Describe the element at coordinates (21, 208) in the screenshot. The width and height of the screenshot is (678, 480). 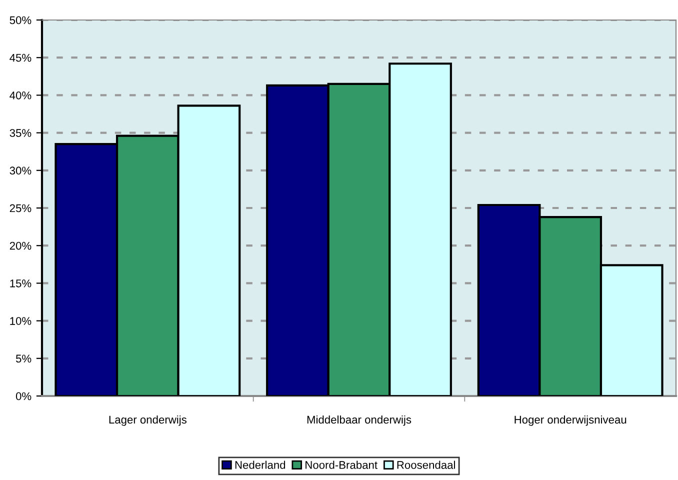
I see `y-tick-label: 25%` at that location.